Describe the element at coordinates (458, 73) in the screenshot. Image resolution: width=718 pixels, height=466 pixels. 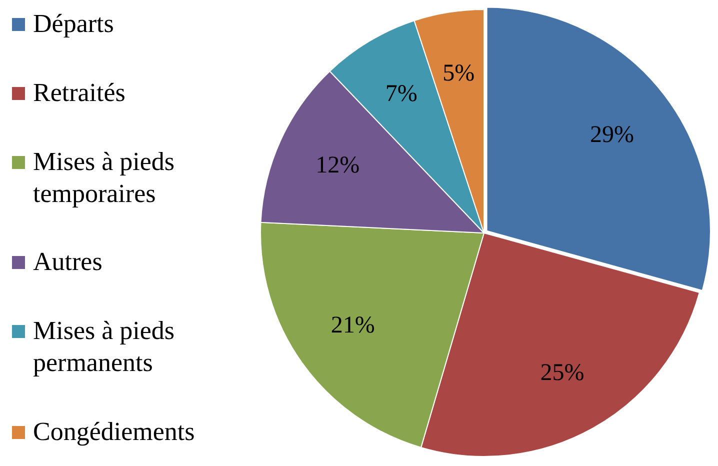
I see `data-label: 5%` at that location.